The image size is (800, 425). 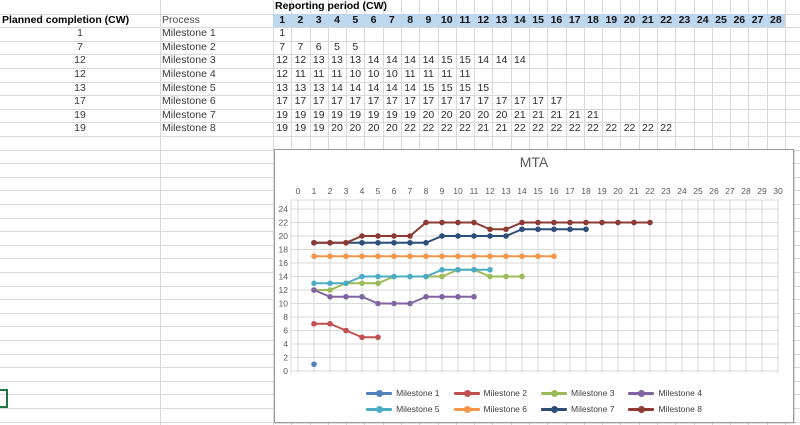 I want to click on legend-item-milestone-4: Milestone 4, so click(x=665, y=393).